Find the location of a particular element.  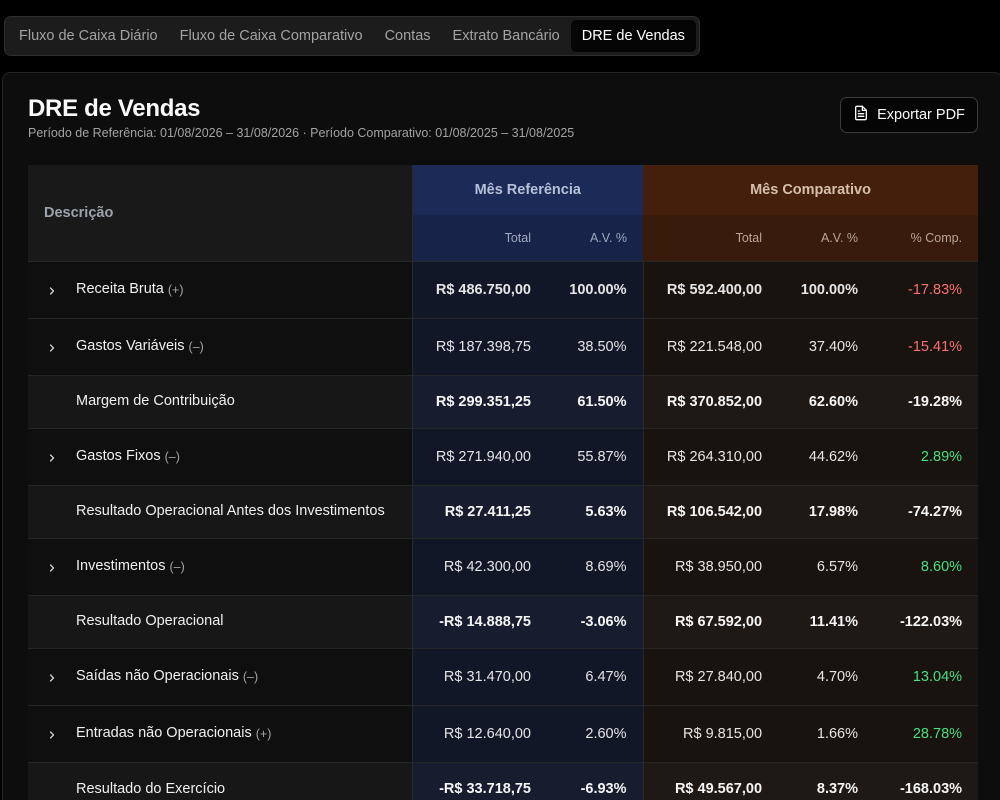

cell-ref-av: 6.47% is located at coordinates (595, 676).